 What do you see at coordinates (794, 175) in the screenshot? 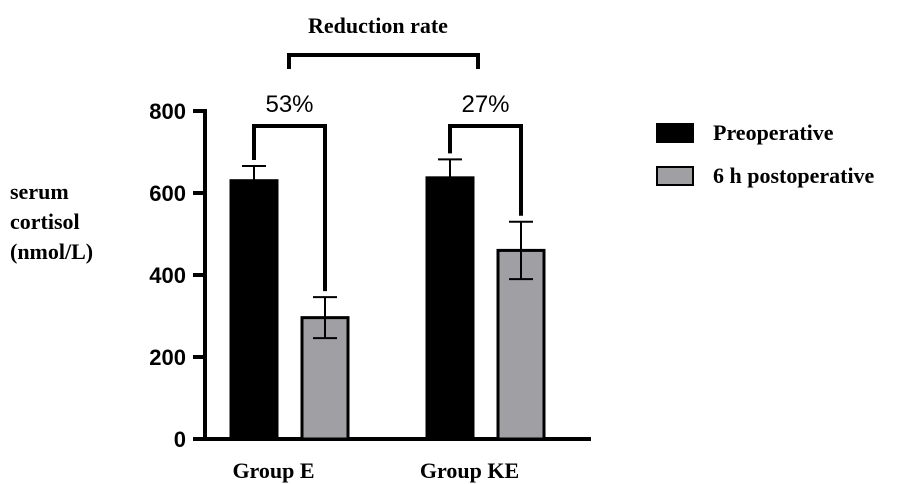
I see `legend-label: 6 h postoperative` at bounding box center [794, 175].